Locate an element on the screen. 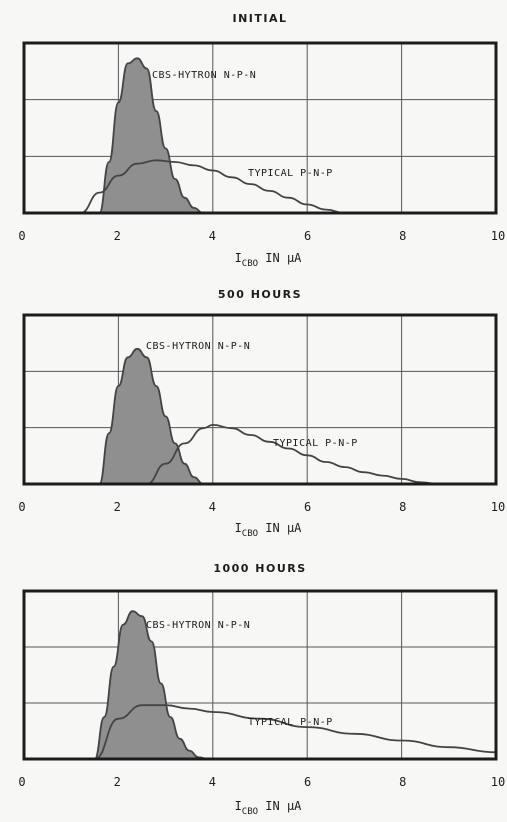 This screenshot has height=822, width=507. panel-title: INITIAL is located at coordinates (259, 18).